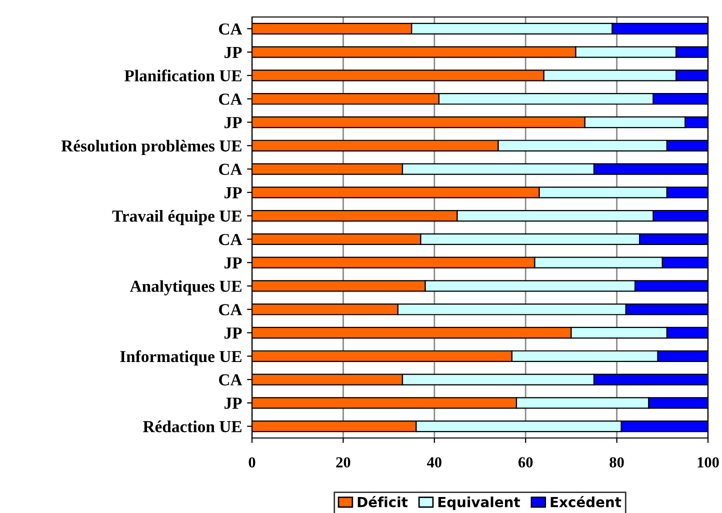 This screenshot has height=513, width=722. Describe the element at coordinates (183, 76) in the screenshot. I see `y-tick-label: Planification UE` at that location.